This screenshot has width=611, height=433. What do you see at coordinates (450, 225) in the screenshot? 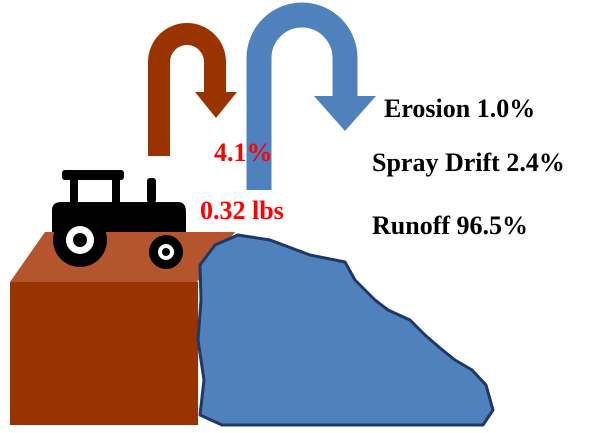
I see `pathway-label: Runoff 96.5%` at bounding box center [450, 225].